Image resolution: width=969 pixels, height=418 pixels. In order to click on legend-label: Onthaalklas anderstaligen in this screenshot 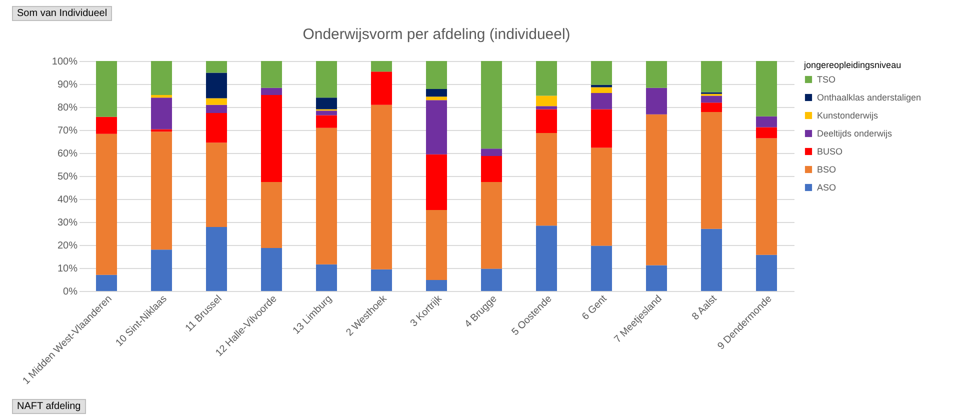, I will do `click(869, 97)`.